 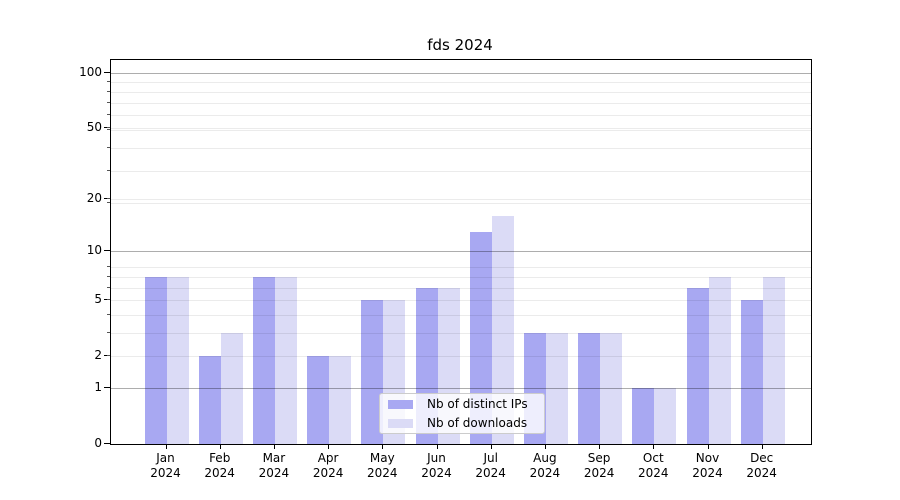 I want to click on legend-item-downloads: Nb of downloads, so click(x=462, y=423).